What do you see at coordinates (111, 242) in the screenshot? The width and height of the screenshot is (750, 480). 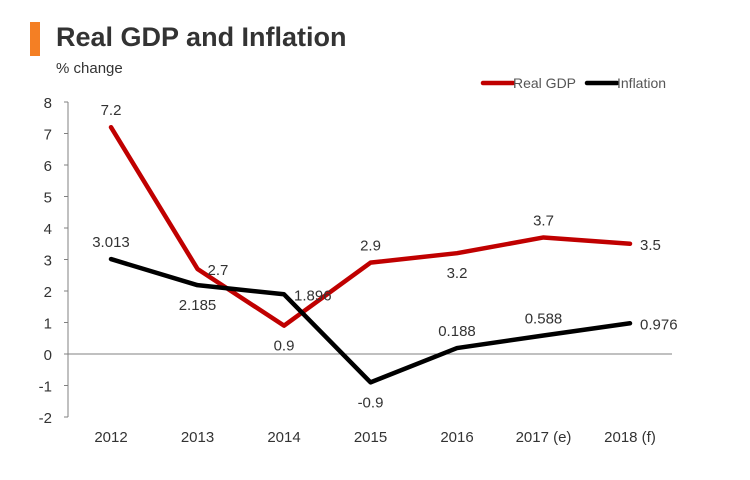 I see `data-label: 3.013` at bounding box center [111, 242].